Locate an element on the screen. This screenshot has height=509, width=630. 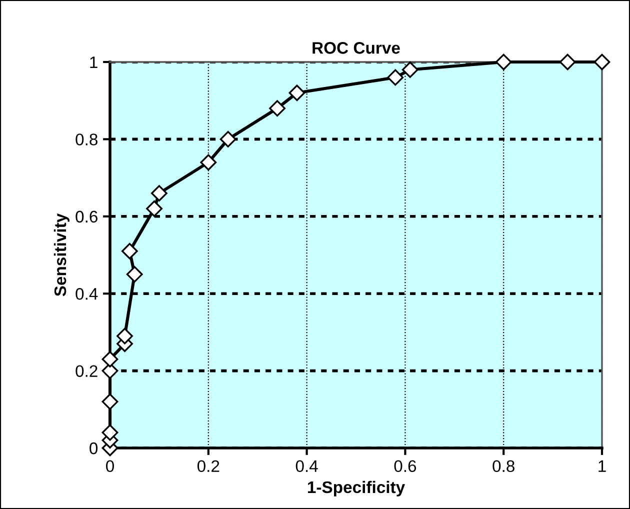
y-axis-title: Sensitivity is located at coordinates (62, 254).